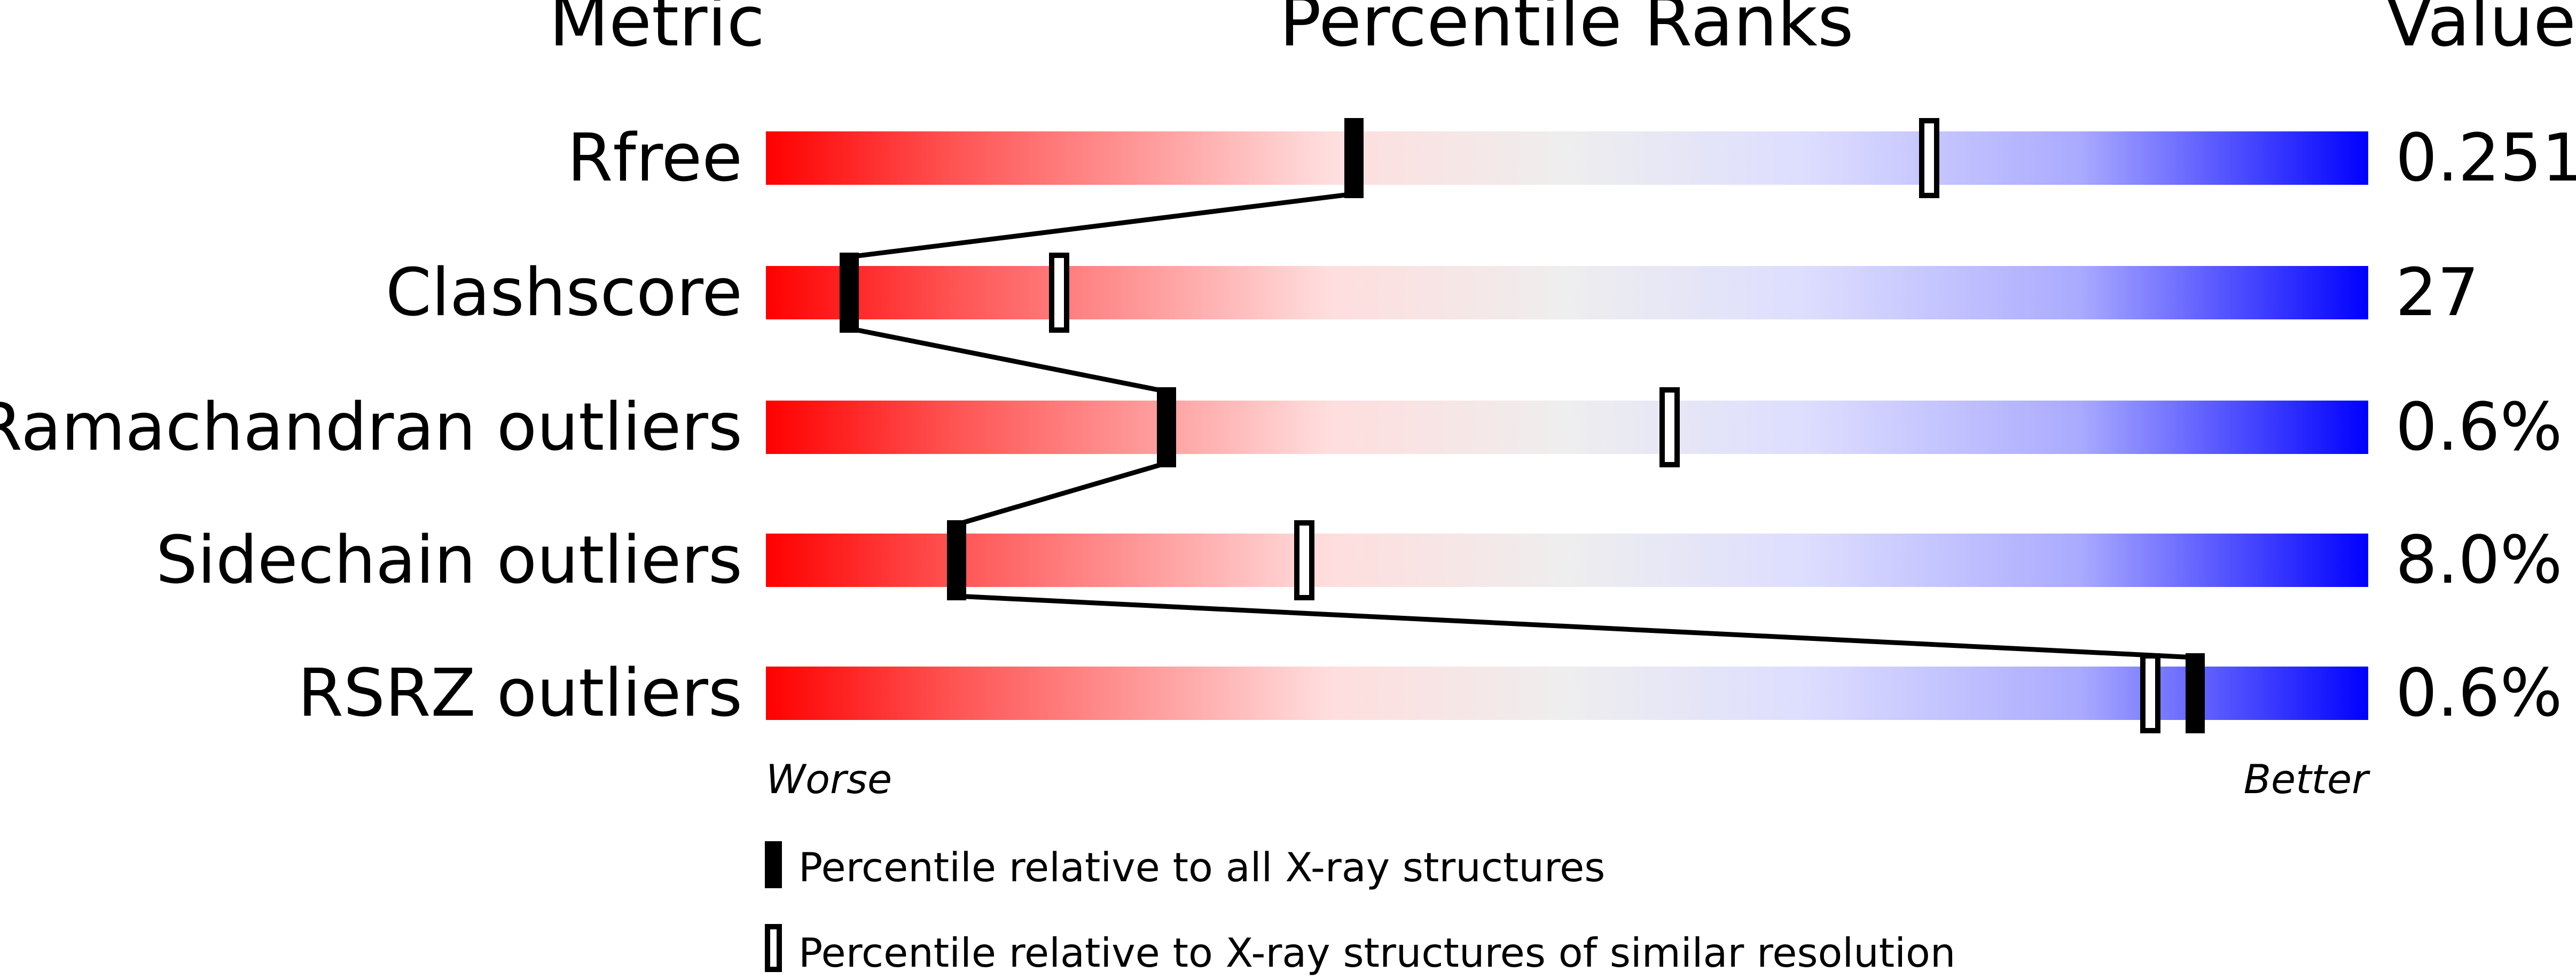  What do you see at coordinates (1566, 31) in the screenshot?
I see `header-percentile-ranks: Percentile Ranks` at bounding box center [1566, 31].